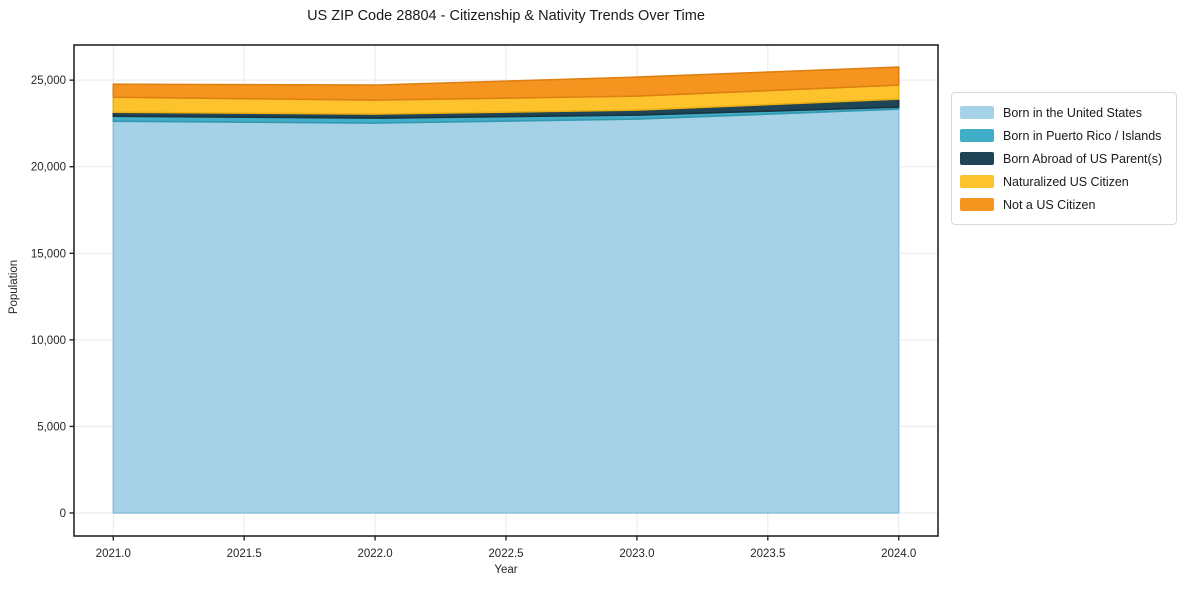 The height and width of the screenshot is (590, 1189). What do you see at coordinates (636, 554) in the screenshot?
I see `x-tick-label: 2023.0` at bounding box center [636, 554].